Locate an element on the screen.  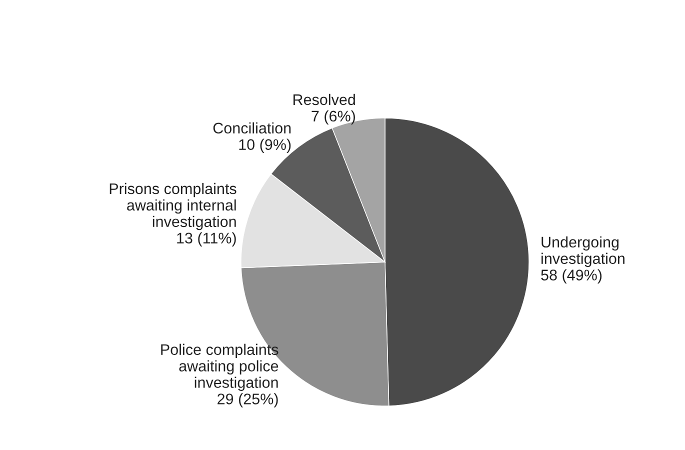
data-label: 7 (6%) is located at coordinates (333, 117).